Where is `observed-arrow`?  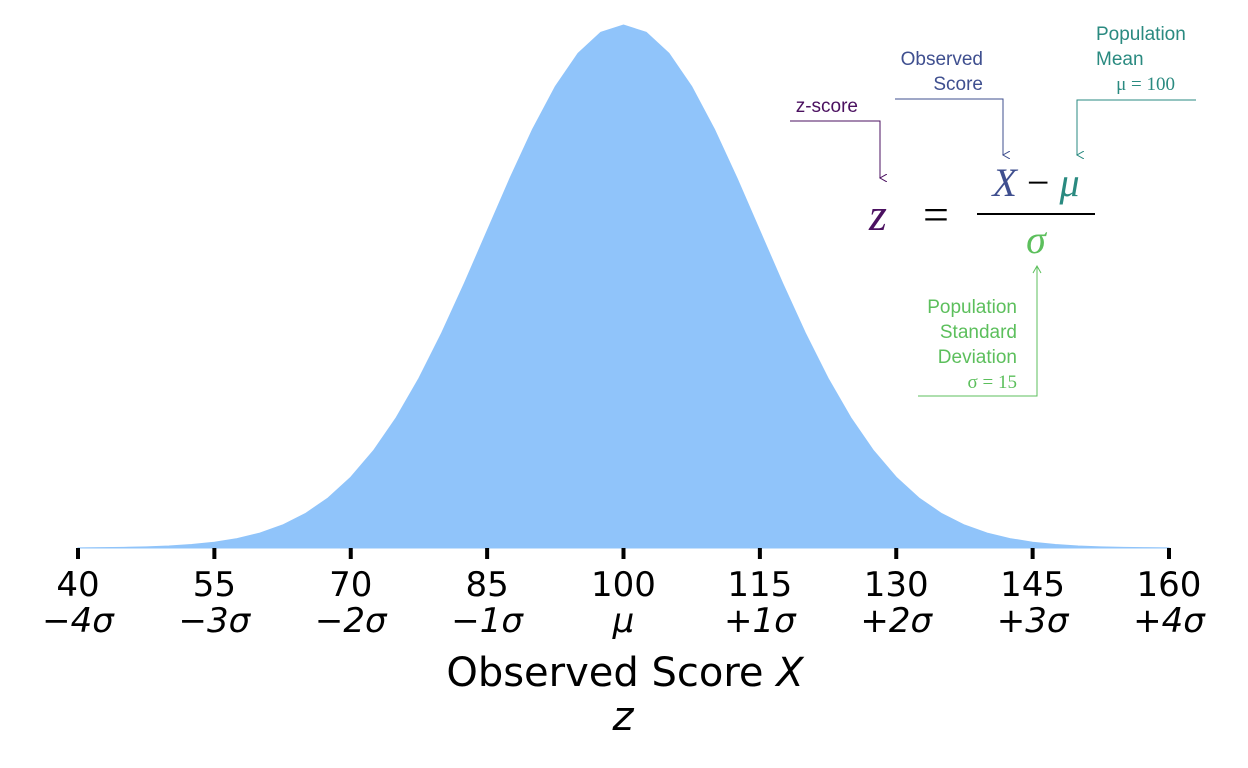 observed-arrow is located at coordinates (949, 126).